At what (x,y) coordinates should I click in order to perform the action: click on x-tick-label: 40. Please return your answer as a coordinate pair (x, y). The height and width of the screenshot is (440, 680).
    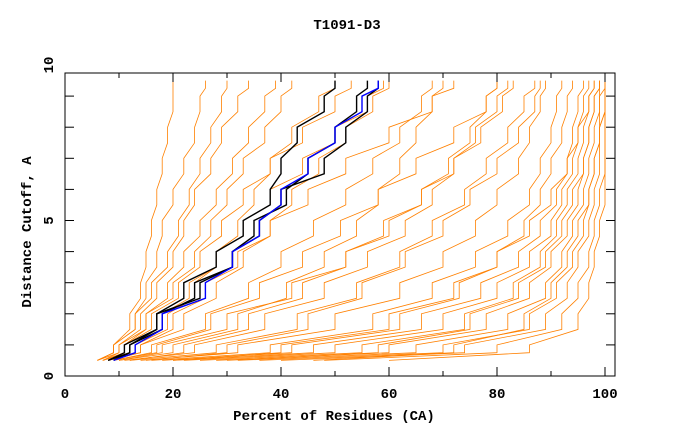
    Looking at the image, I should click on (281, 395).